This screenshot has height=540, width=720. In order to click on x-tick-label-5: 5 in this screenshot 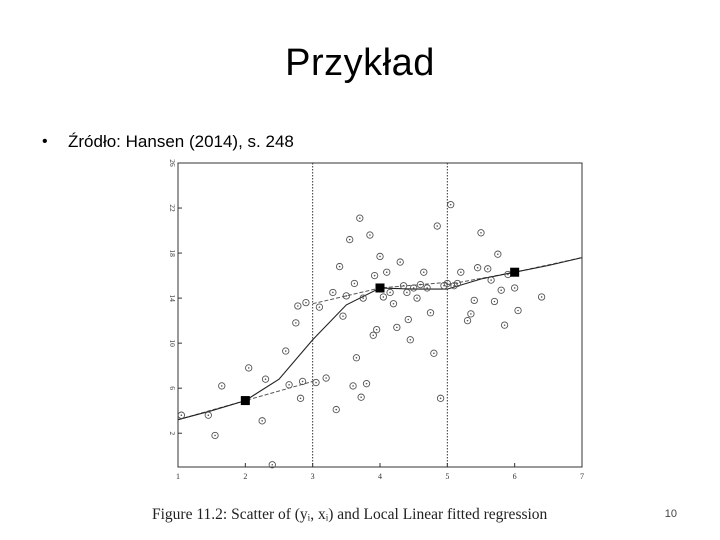, I will do `click(447, 476)`.